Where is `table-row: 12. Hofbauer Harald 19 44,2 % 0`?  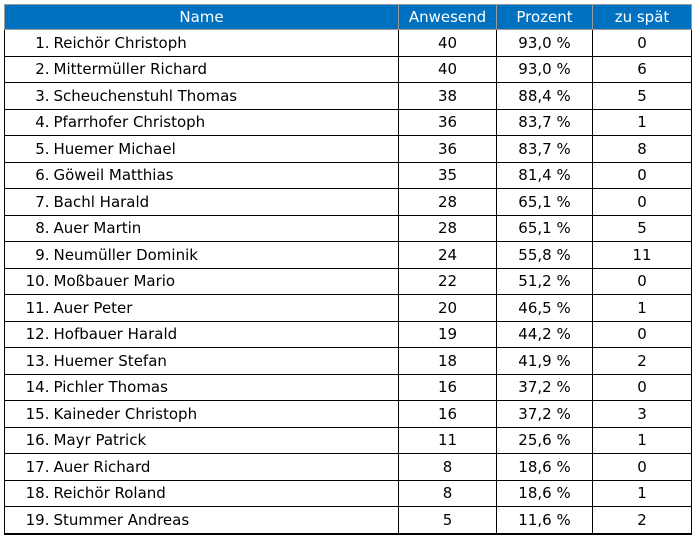
table-row: 12. Hofbauer Harald 19 44,2 % 0 is located at coordinates (348, 334).